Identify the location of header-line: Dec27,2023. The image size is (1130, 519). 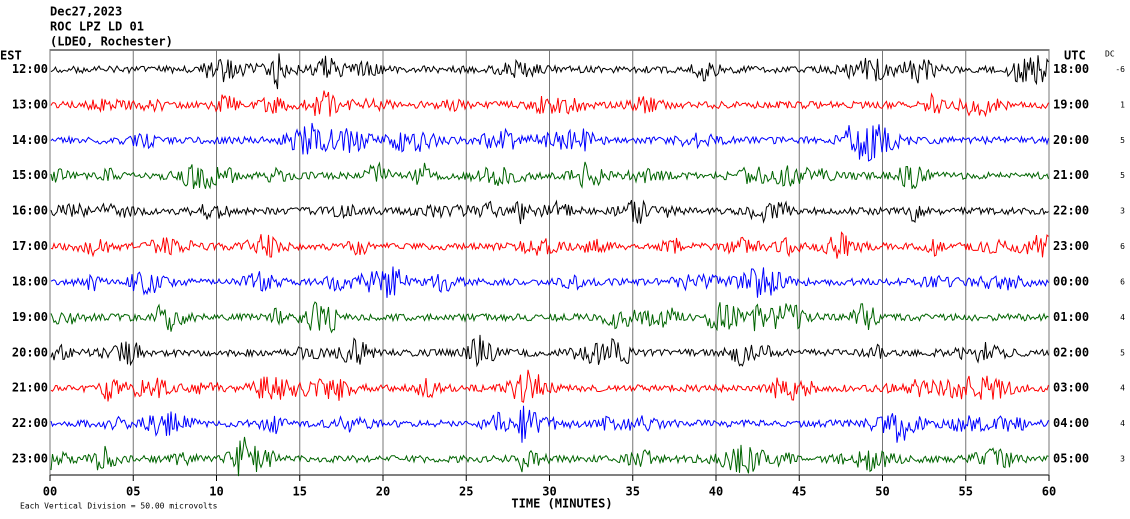
(86, 12).